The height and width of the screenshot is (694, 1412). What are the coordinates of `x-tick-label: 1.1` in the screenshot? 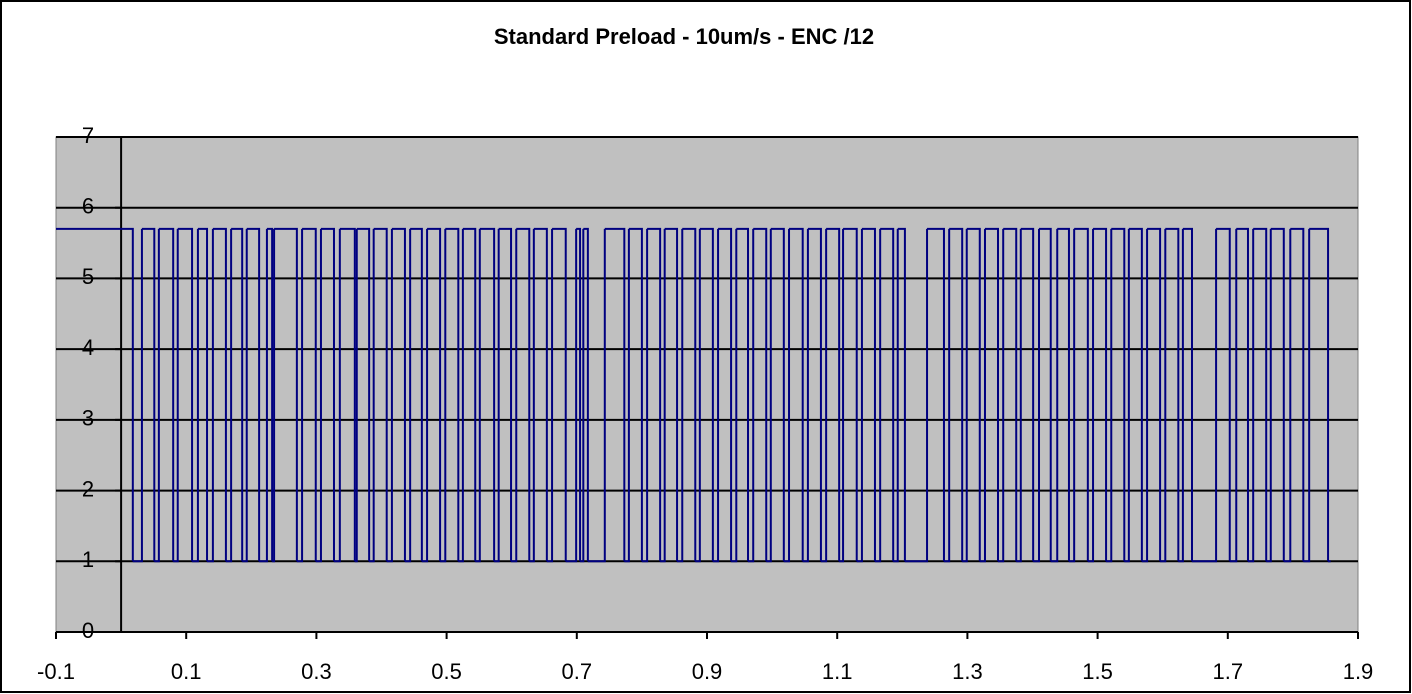 It's located at (837, 671).